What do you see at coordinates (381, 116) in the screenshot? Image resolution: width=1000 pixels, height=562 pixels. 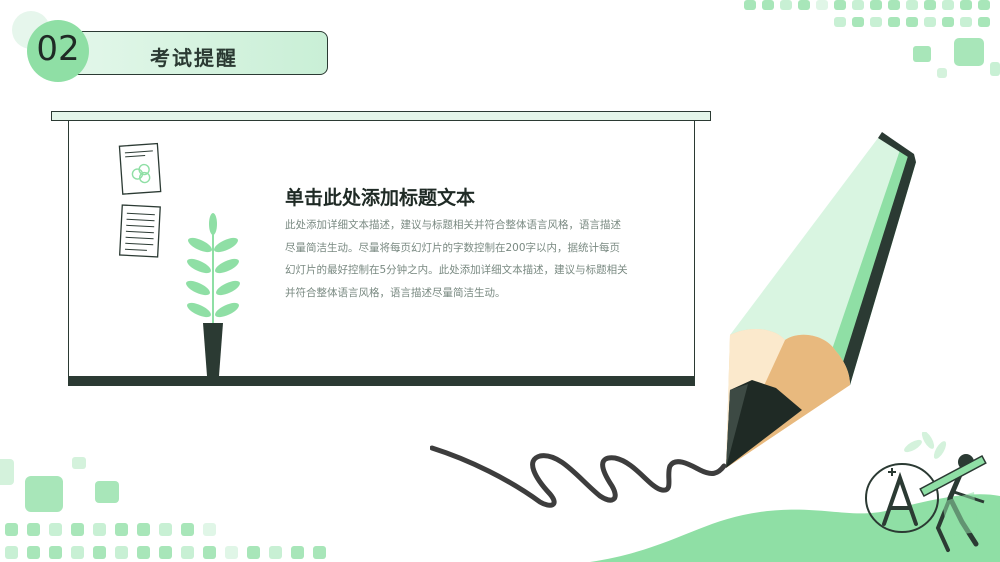 I see `board-top-bar` at bounding box center [381, 116].